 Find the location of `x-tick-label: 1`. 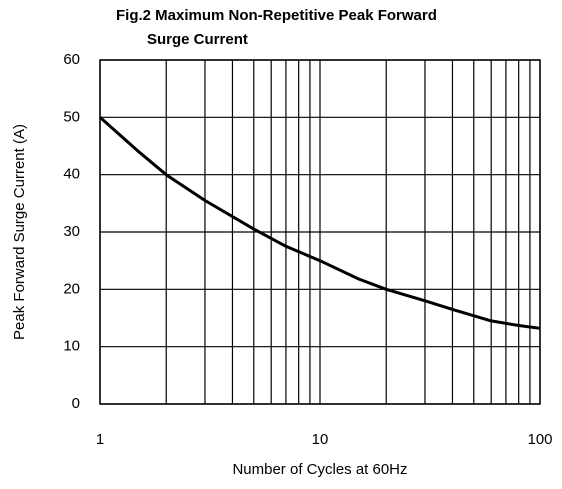

x-tick-label: 1 is located at coordinates (100, 439).